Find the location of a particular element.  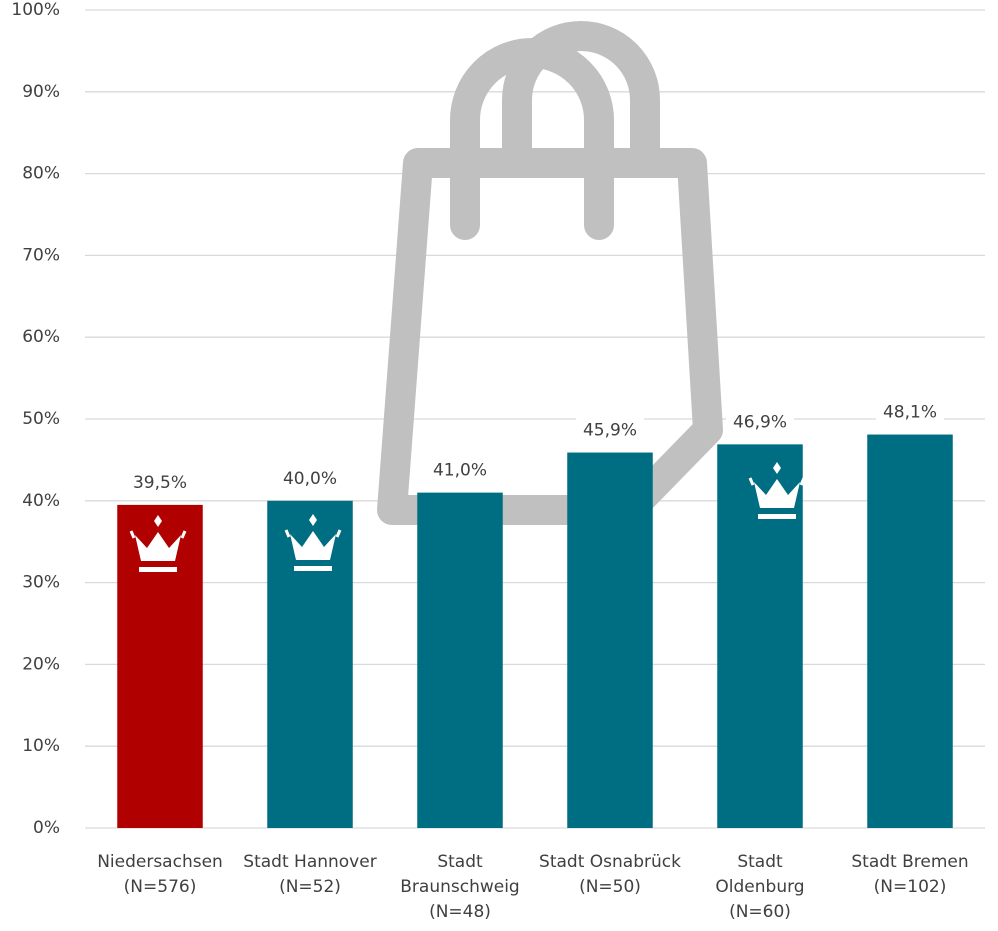

x-tick-label: Braunschweig is located at coordinates (459, 887).